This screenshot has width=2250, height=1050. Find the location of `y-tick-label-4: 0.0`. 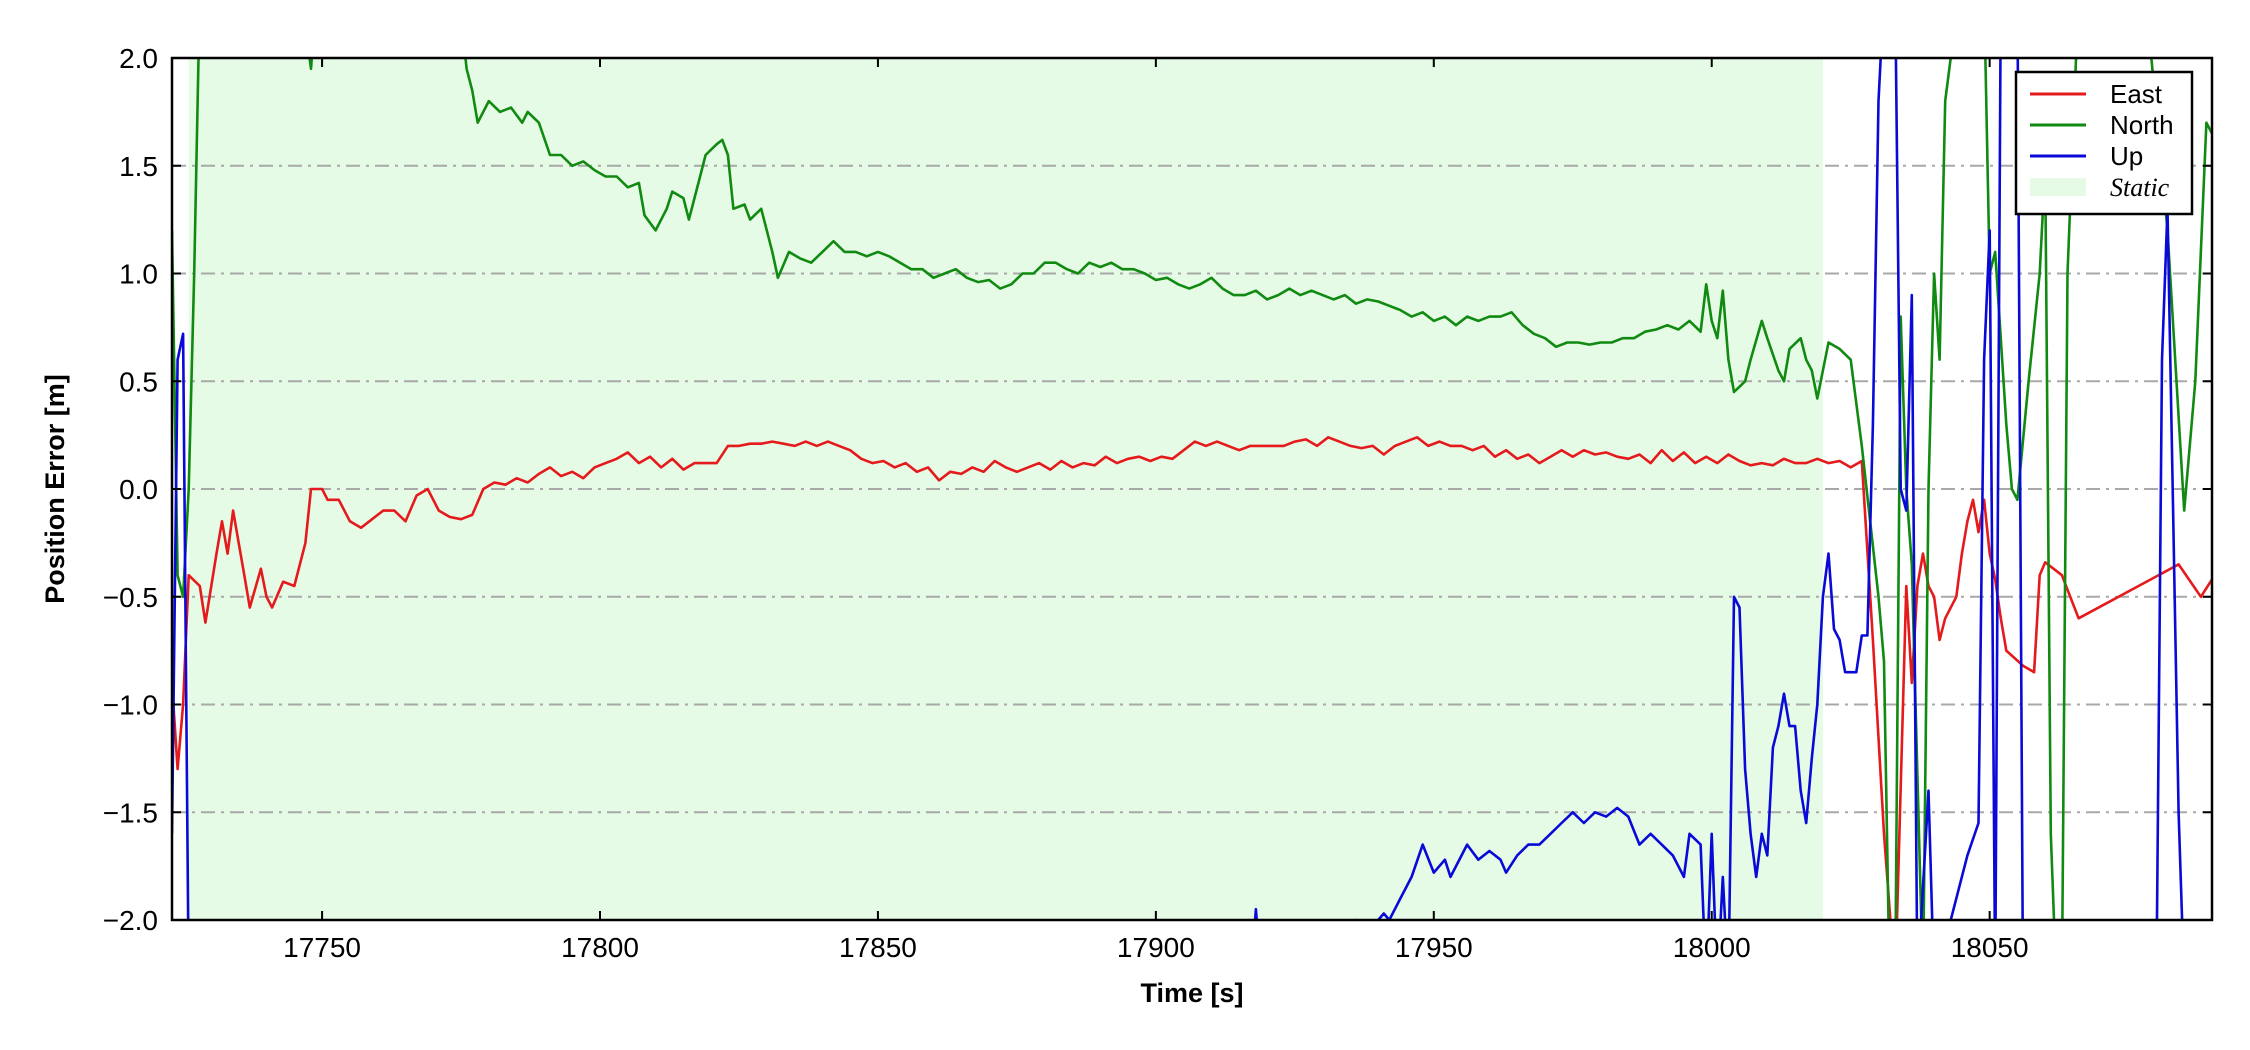

y-tick-label-4: 0.0 is located at coordinates (138, 489).